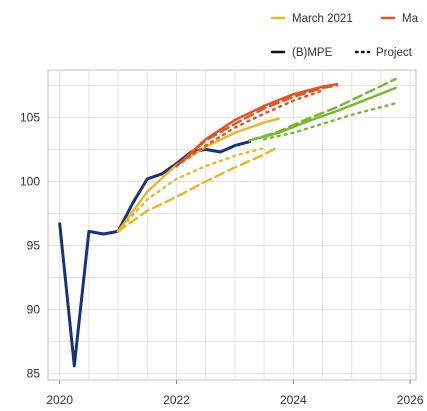 Image resolution: width=427 pixels, height=411 pixels. Describe the element at coordinates (399, 19) in the screenshot. I see `legend-item: Ma` at that location.